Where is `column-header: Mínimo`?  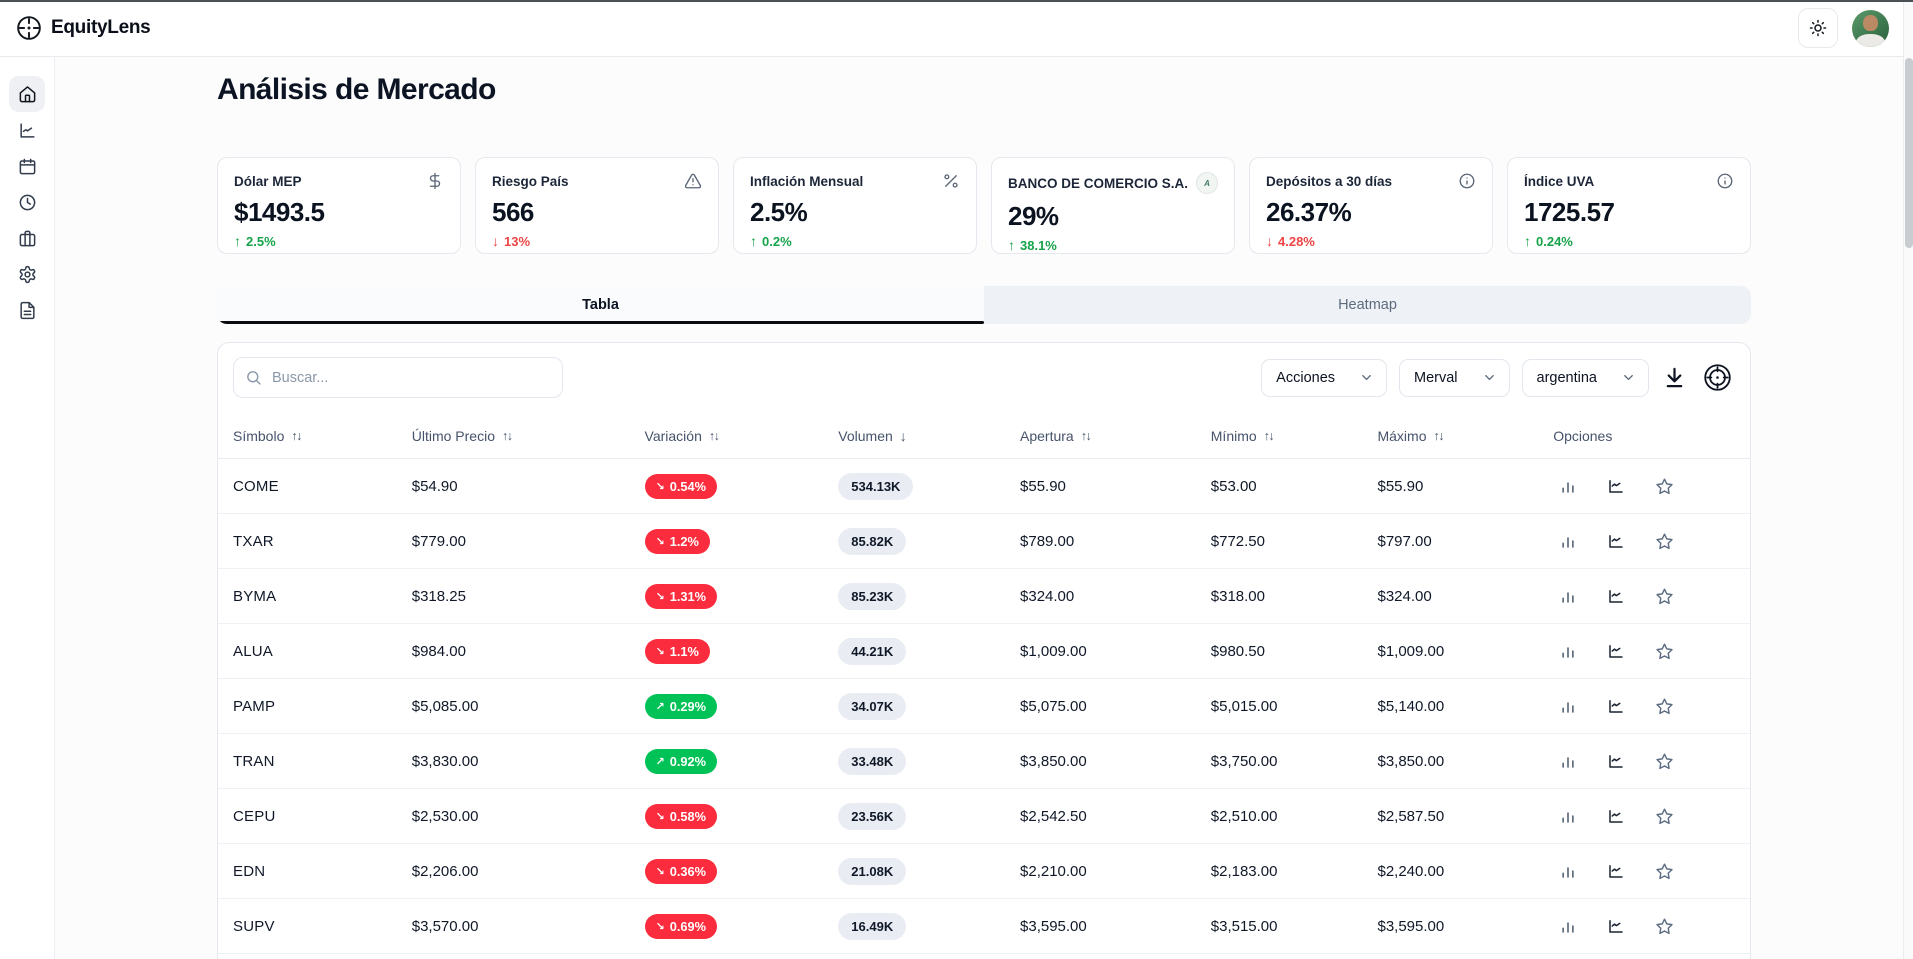 column-header: Mínimo is located at coordinates (1294, 436).